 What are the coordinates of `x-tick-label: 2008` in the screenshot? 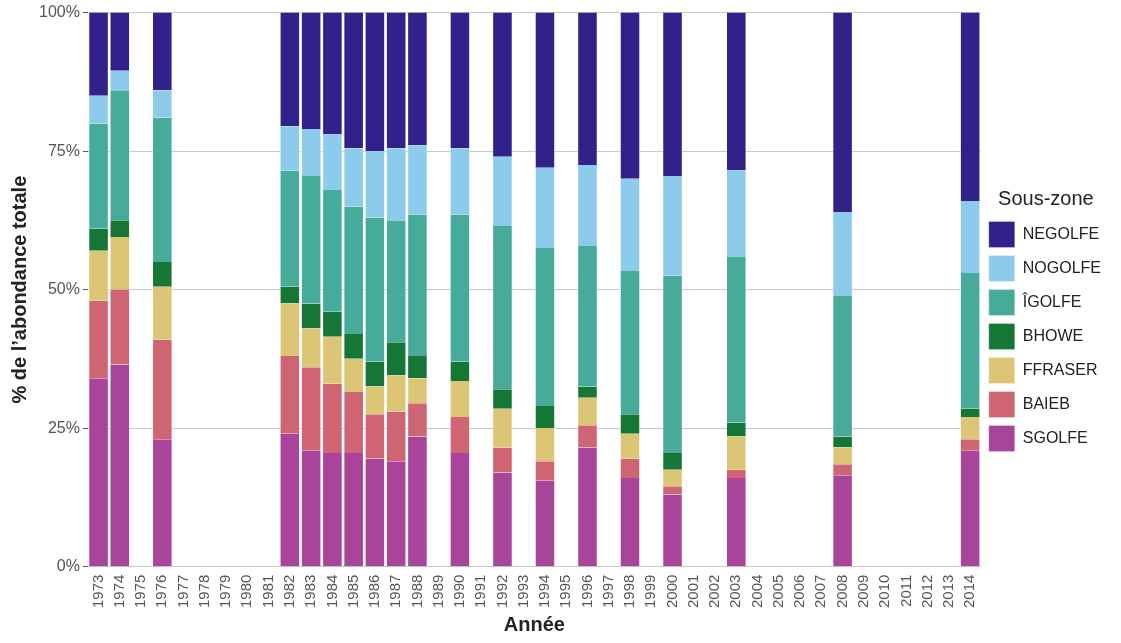 It's located at (841, 591).